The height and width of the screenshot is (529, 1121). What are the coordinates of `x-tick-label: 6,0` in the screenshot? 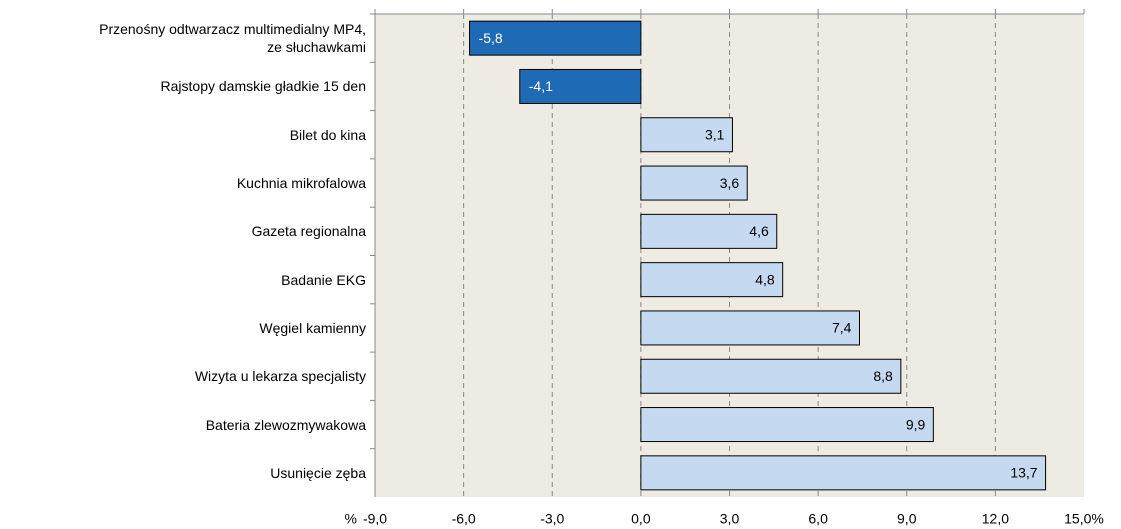 It's located at (818, 519).